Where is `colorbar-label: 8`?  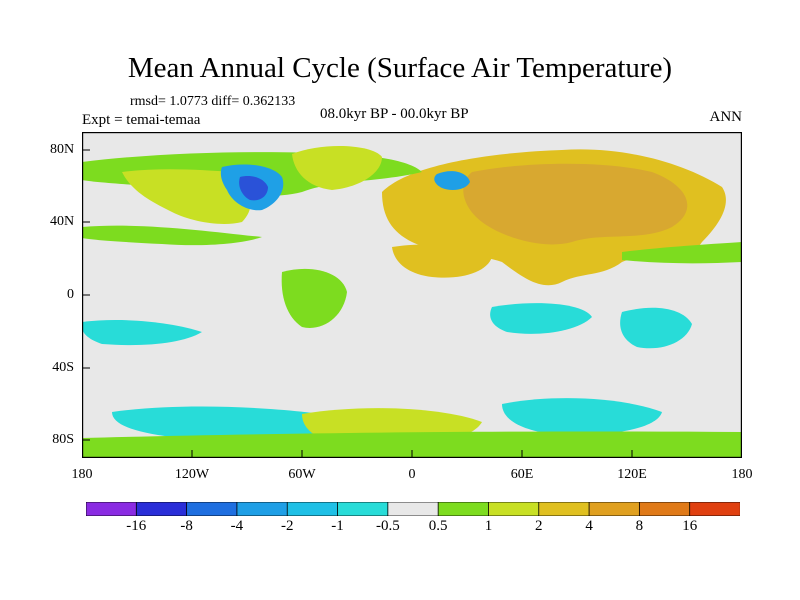 colorbar-label: 8 is located at coordinates (639, 526).